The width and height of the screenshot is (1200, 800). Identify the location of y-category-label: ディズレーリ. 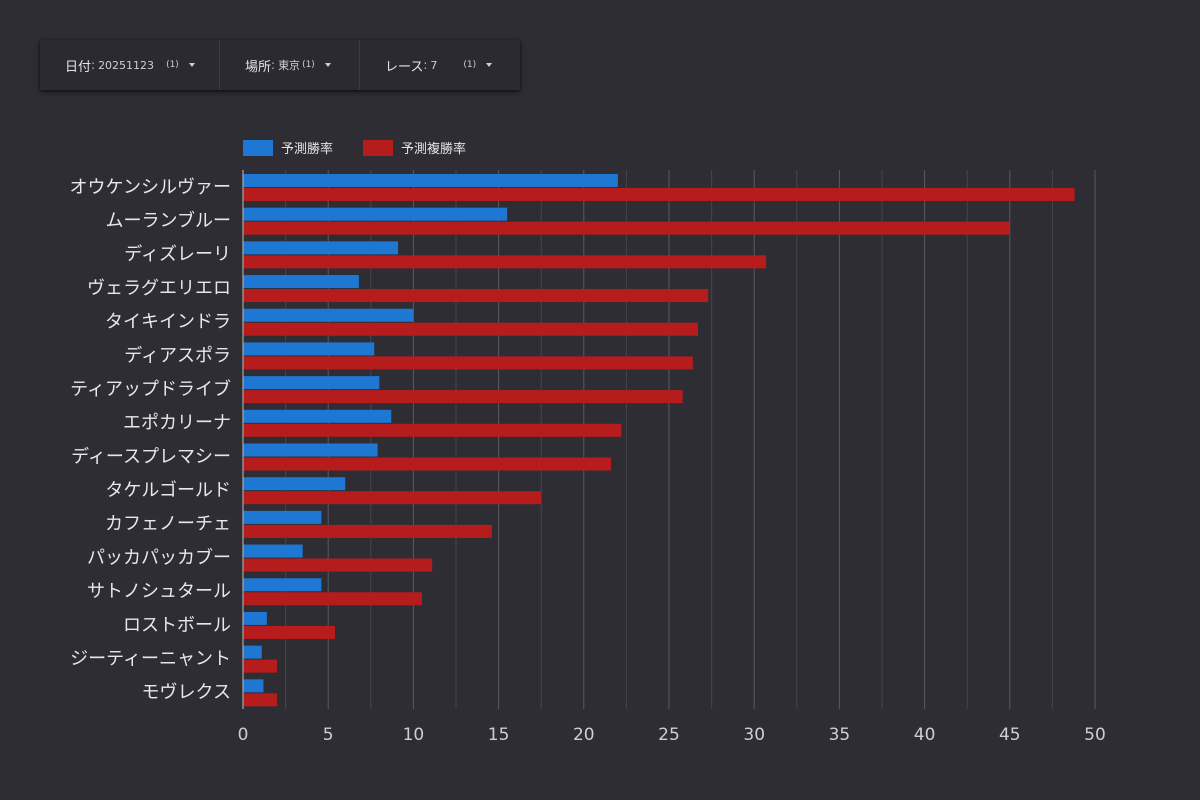
(177, 254).